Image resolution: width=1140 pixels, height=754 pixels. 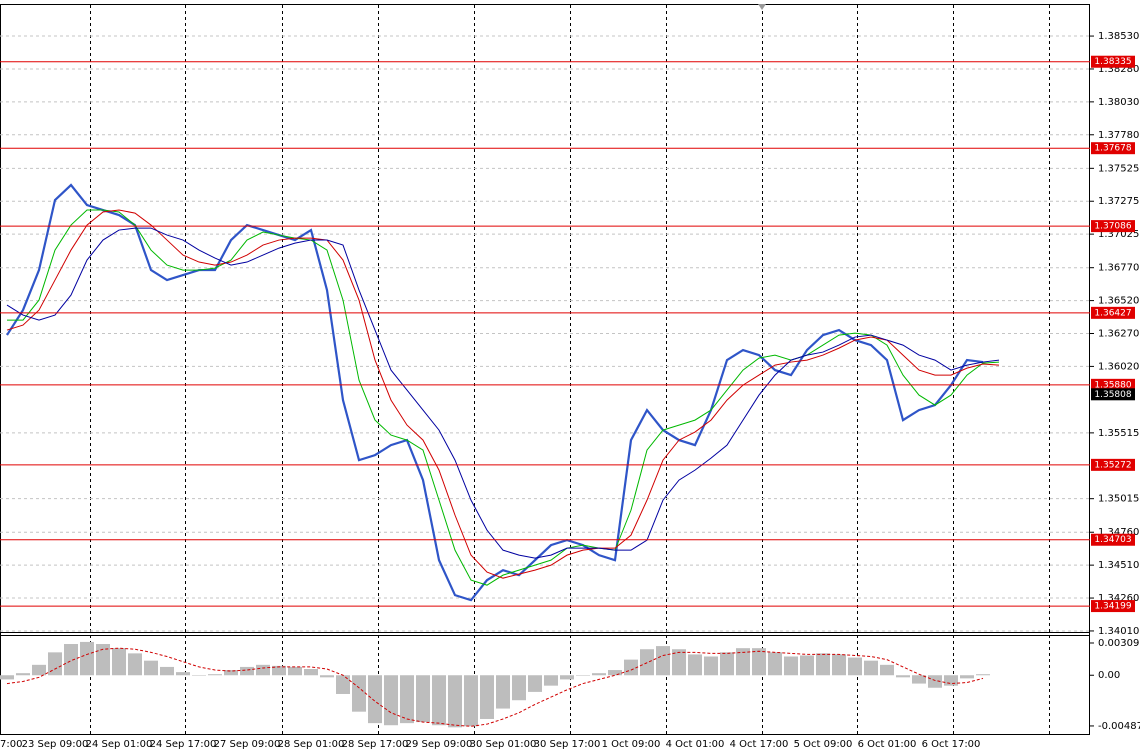 What do you see at coordinates (1118, 69) in the screenshot?
I see `y-tick-label: 1.38280` at bounding box center [1118, 69].